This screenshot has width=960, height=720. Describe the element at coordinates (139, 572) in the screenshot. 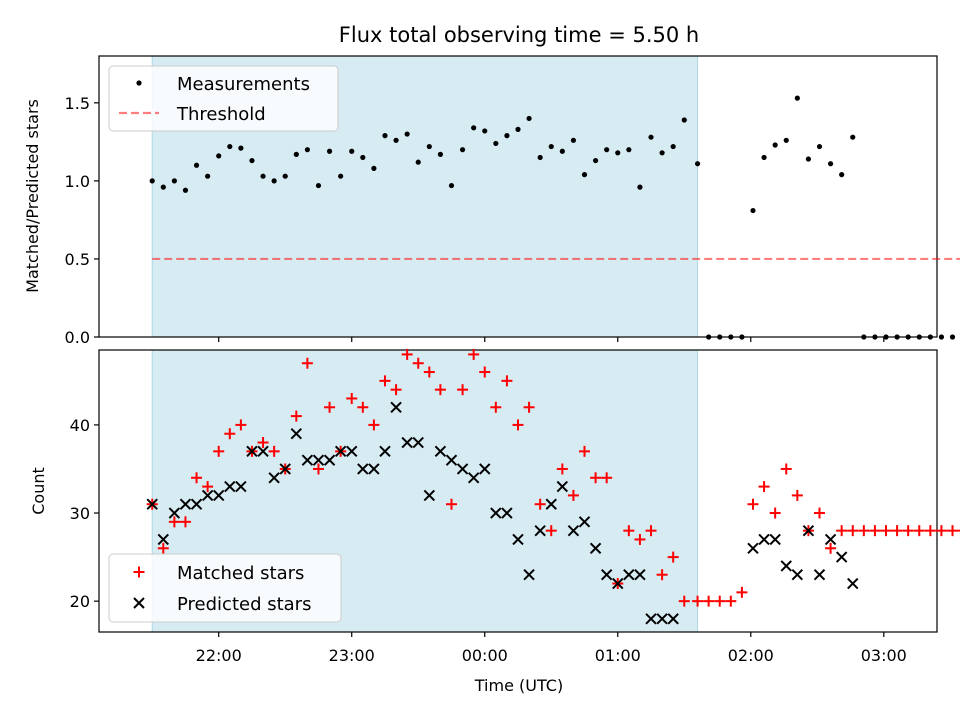

I see `legend-matched-marker` at that location.